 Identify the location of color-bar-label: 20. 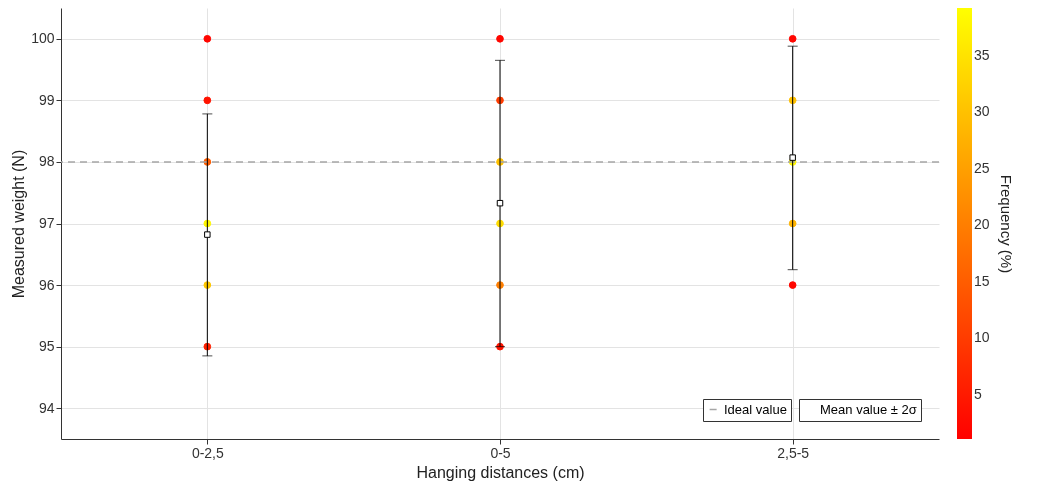
(982, 224).